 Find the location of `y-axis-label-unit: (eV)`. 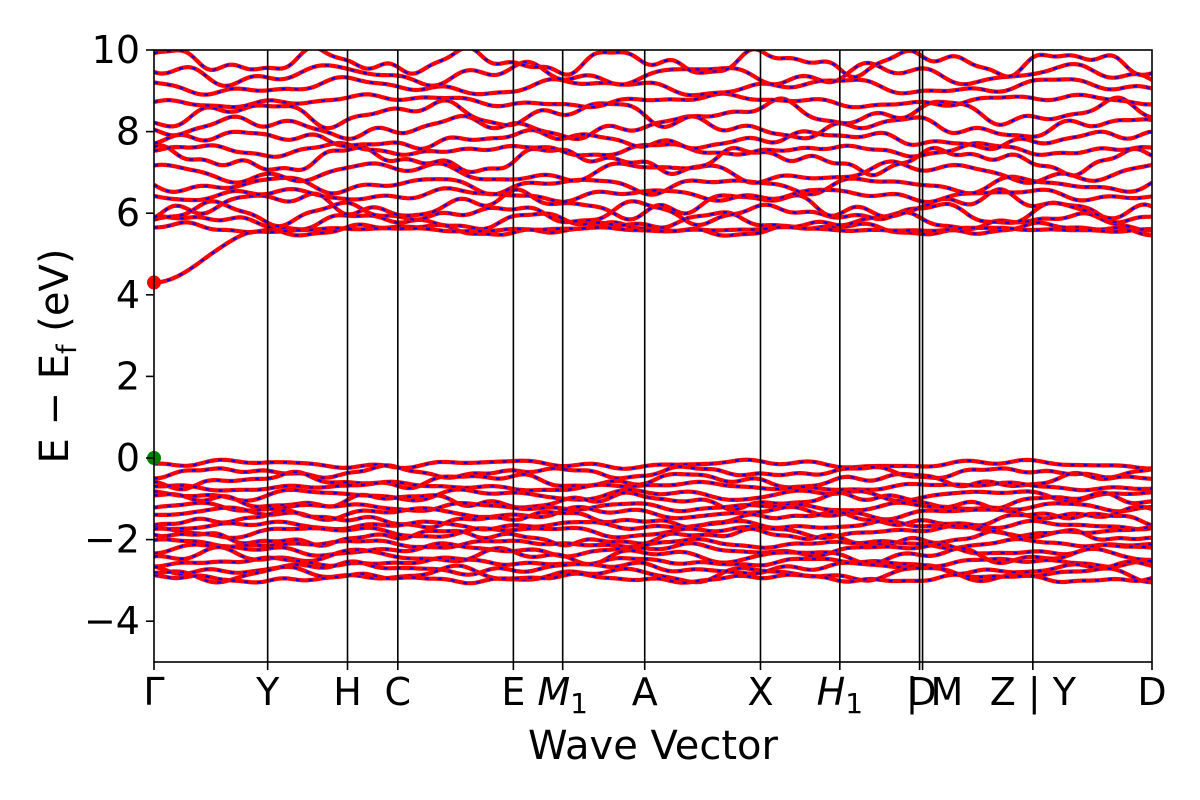

y-axis-label-unit: (eV) is located at coordinates (55, 297).